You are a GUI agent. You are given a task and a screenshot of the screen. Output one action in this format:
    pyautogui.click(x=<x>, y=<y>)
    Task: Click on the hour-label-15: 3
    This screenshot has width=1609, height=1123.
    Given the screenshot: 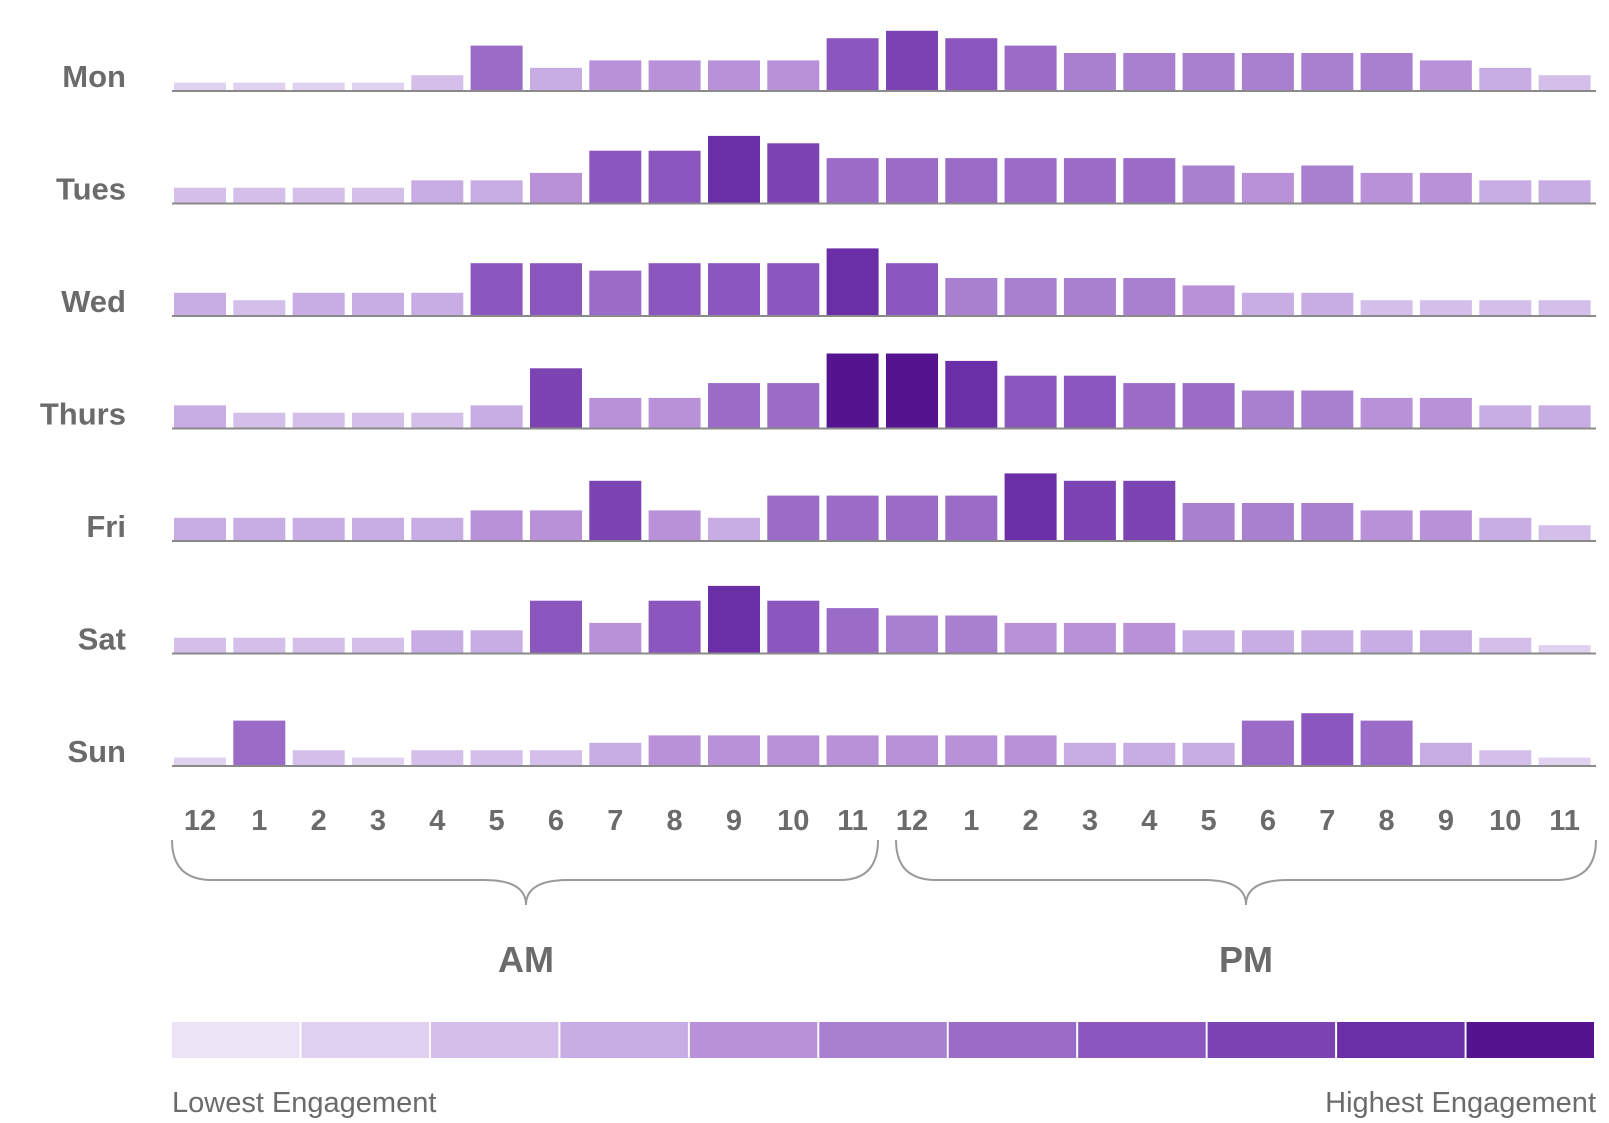 What is the action you would take?
    pyautogui.click(x=1090, y=821)
    